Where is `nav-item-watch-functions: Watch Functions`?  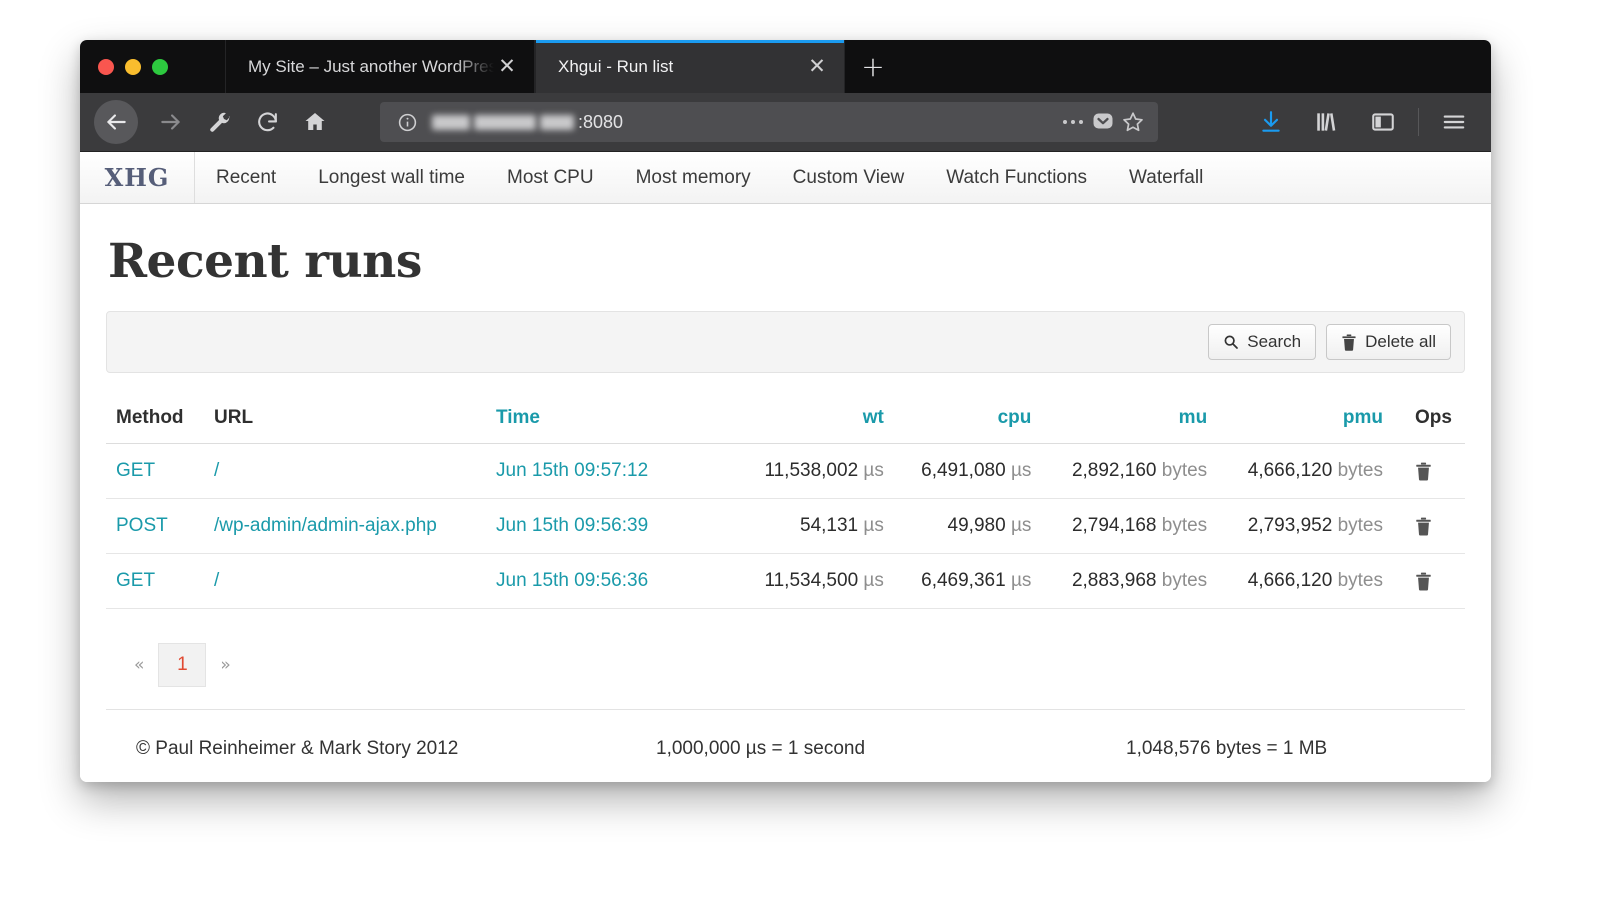 nav-item-watch-functions: Watch Functions is located at coordinates (1016, 177).